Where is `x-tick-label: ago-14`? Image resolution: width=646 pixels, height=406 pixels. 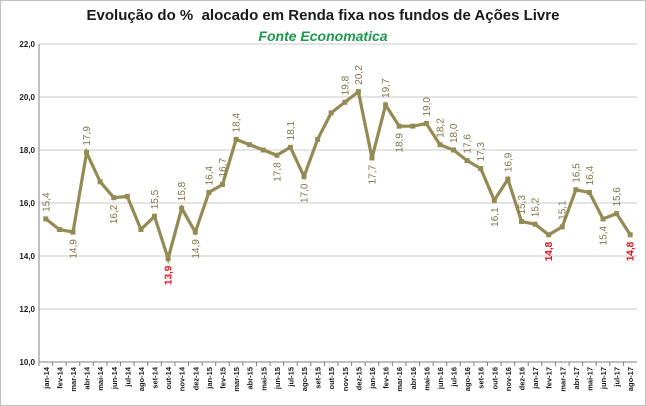 x-tick-label: ago-14 is located at coordinates (141, 378).